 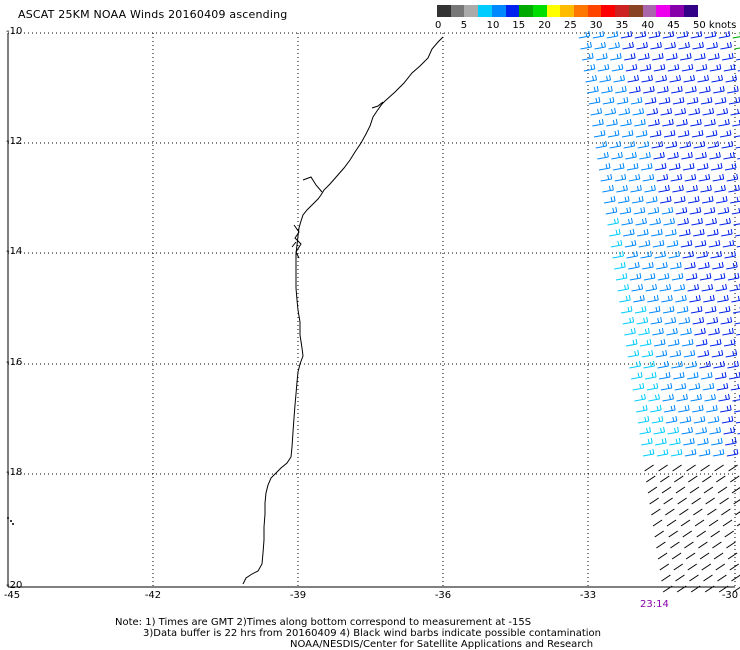 I want to click on colorbar-swatch, so click(x=567, y=11).